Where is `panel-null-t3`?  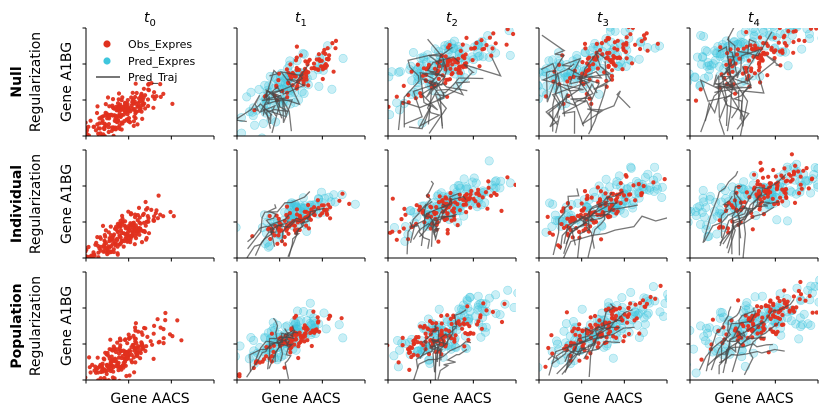
panel-null-t3 is located at coordinates (589, 83).